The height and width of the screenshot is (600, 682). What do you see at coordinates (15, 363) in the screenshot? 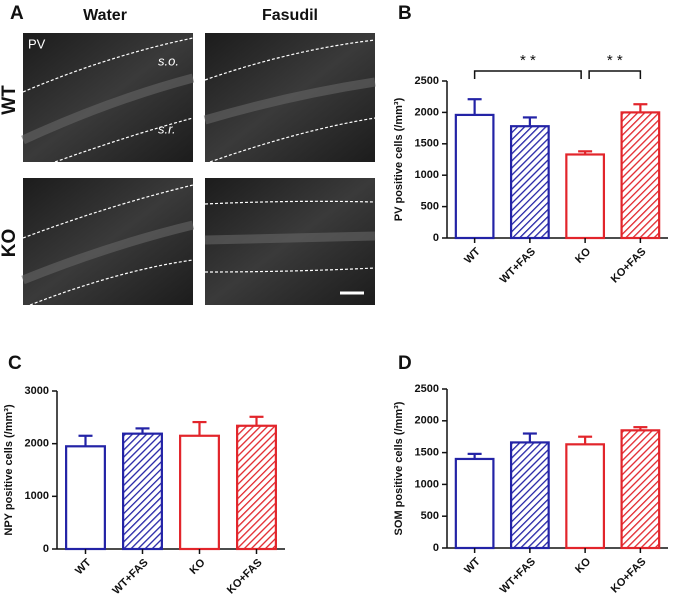
I see `panel-letter: C` at bounding box center [15, 363].